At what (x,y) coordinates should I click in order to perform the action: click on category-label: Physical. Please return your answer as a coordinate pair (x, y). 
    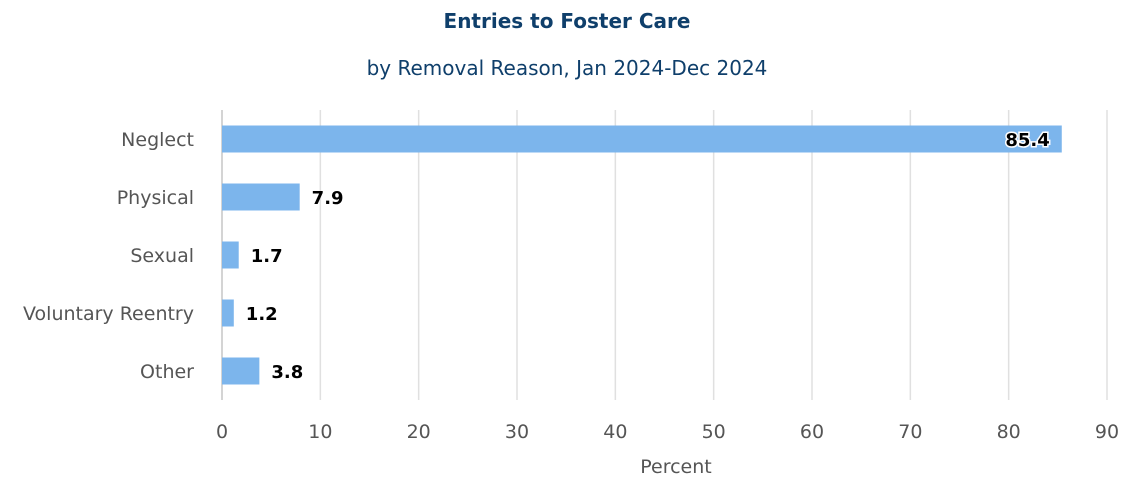
    Looking at the image, I should click on (155, 198).